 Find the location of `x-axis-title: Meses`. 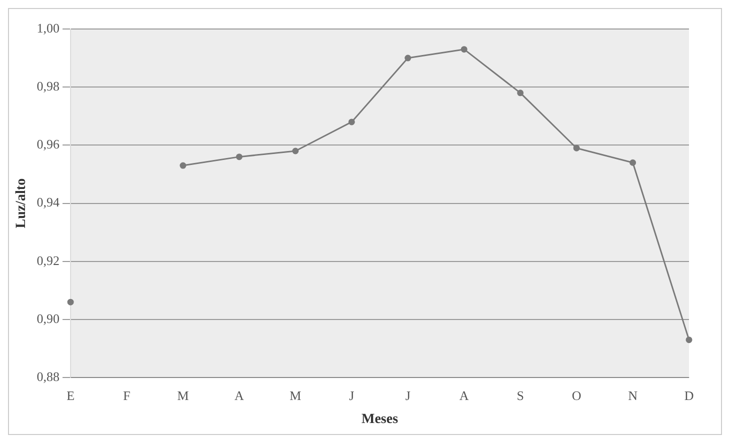

x-axis-title: Meses is located at coordinates (380, 420).